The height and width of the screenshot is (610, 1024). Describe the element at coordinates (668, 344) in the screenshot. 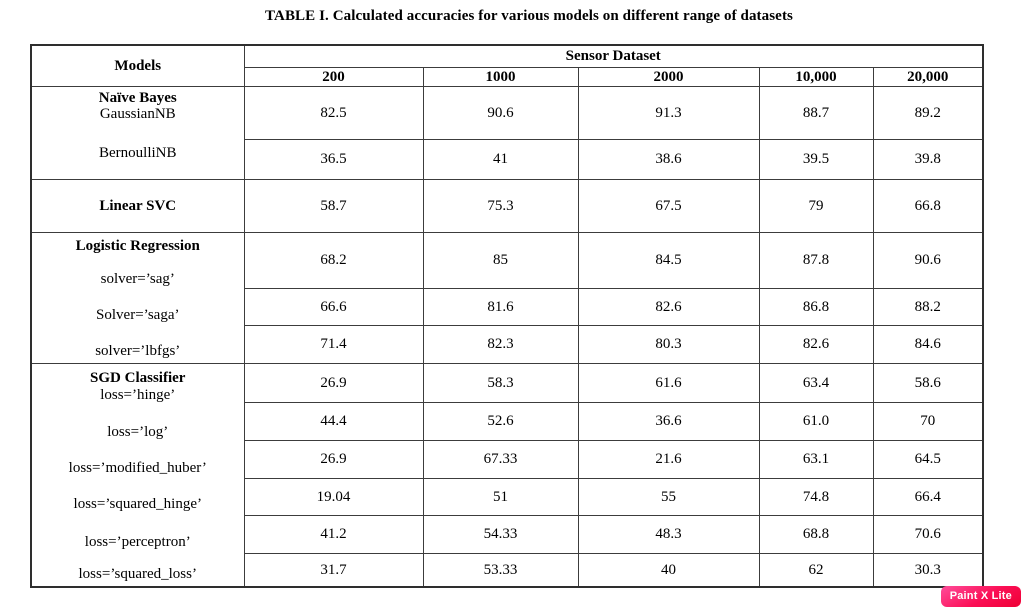

I see `accuracy-cell: 80.3` at that location.